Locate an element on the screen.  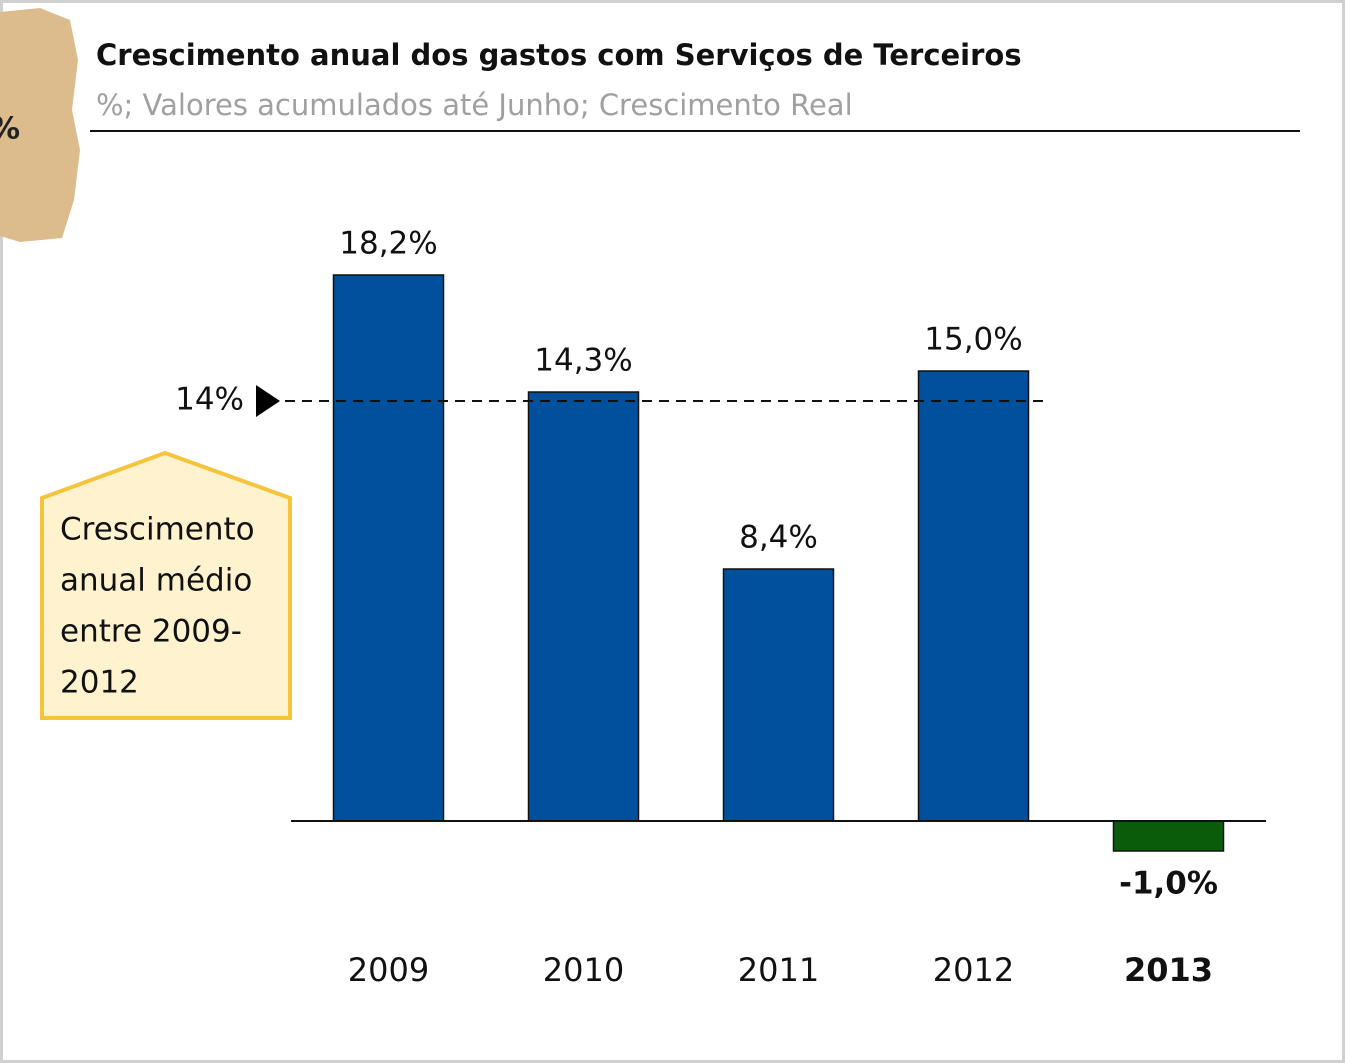
reference-label: 14% is located at coordinates (209, 400).